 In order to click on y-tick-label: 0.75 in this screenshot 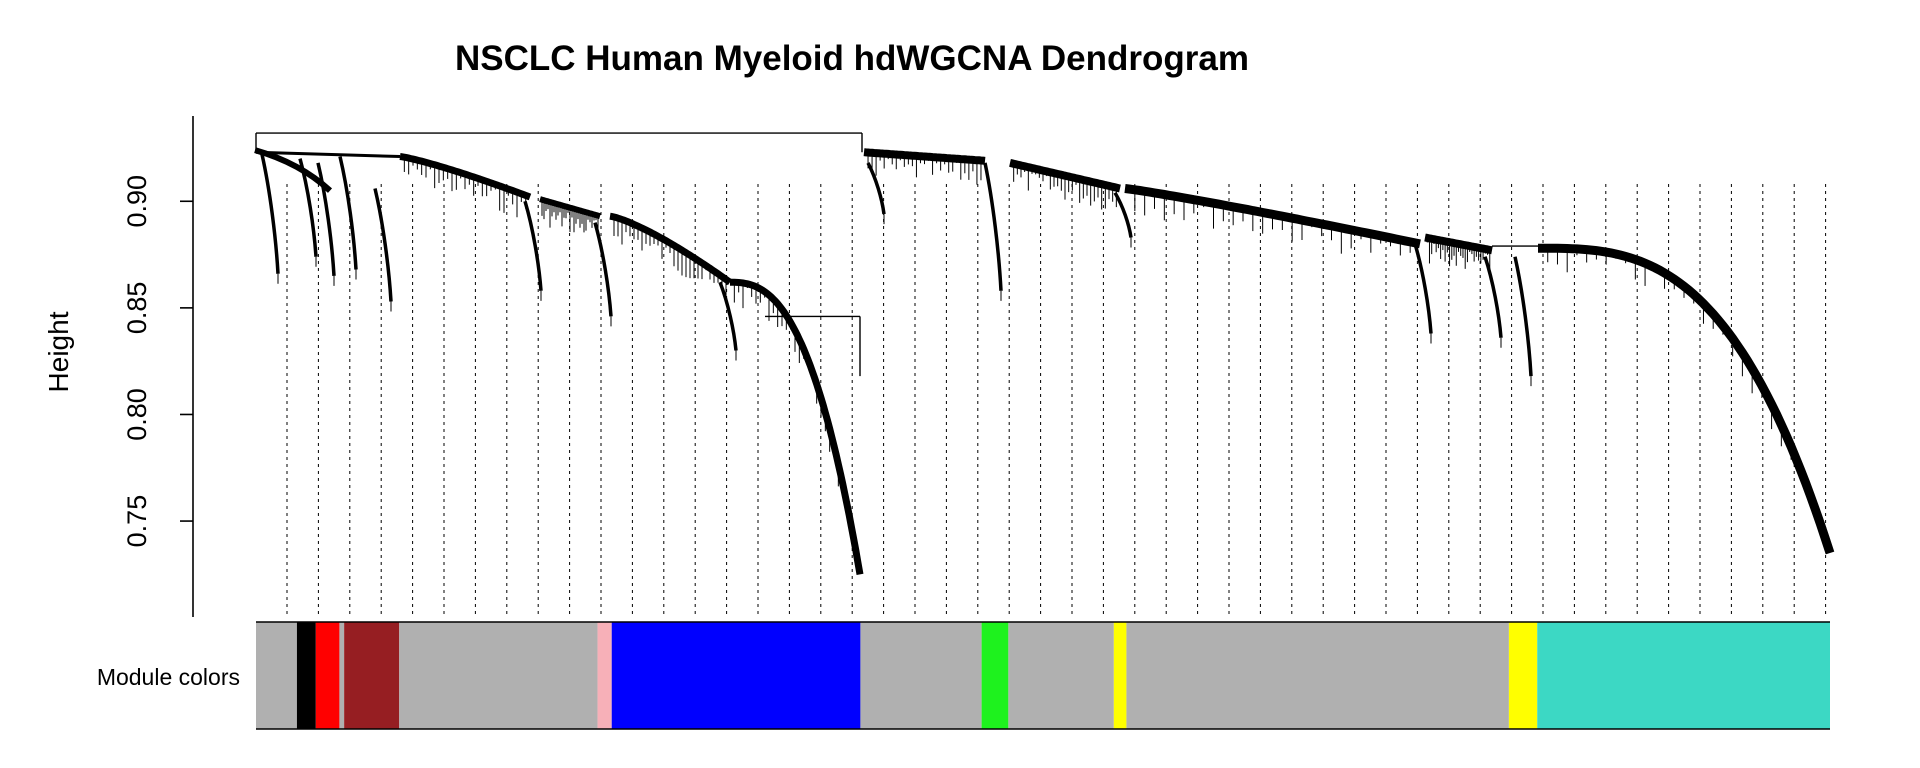, I will do `click(137, 521)`.